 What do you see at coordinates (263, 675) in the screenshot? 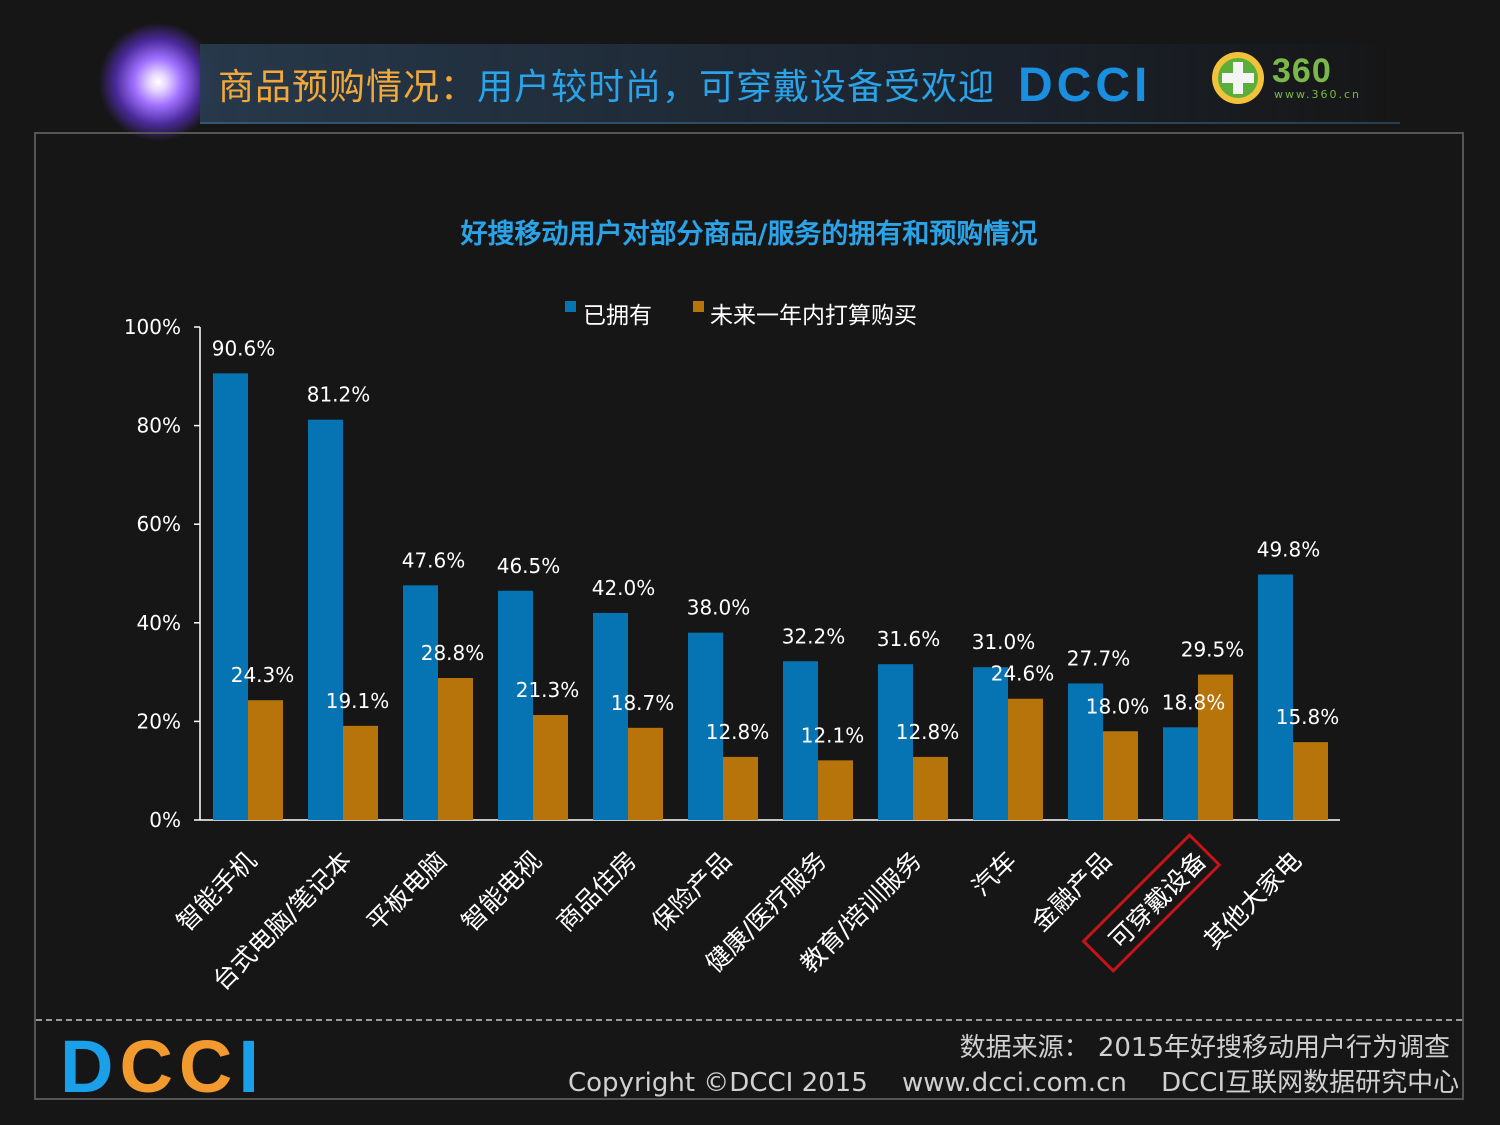
I see `data-label-plan: 24.3%` at bounding box center [263, 675].